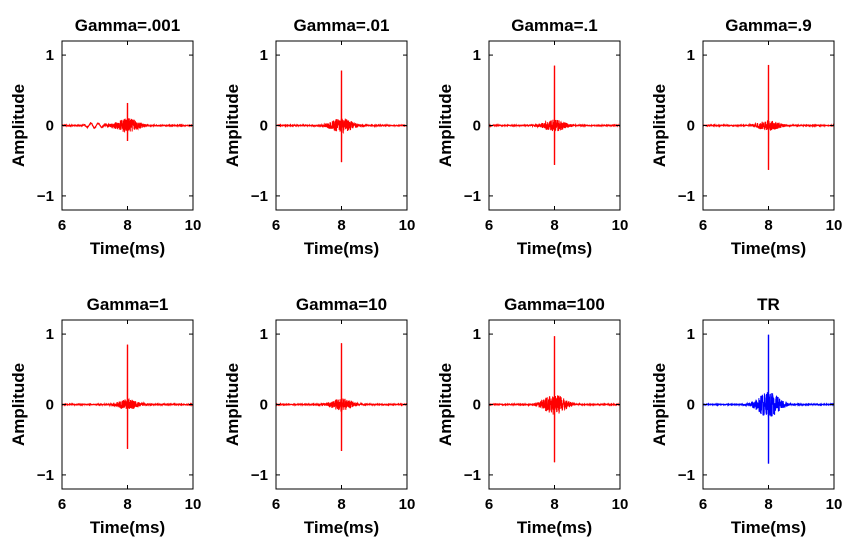 This screenshot has width=851, height=547. Describe the element at coordinates (341, 304) in the screenshot. I see `chart-title: Gamma=10` at that location.